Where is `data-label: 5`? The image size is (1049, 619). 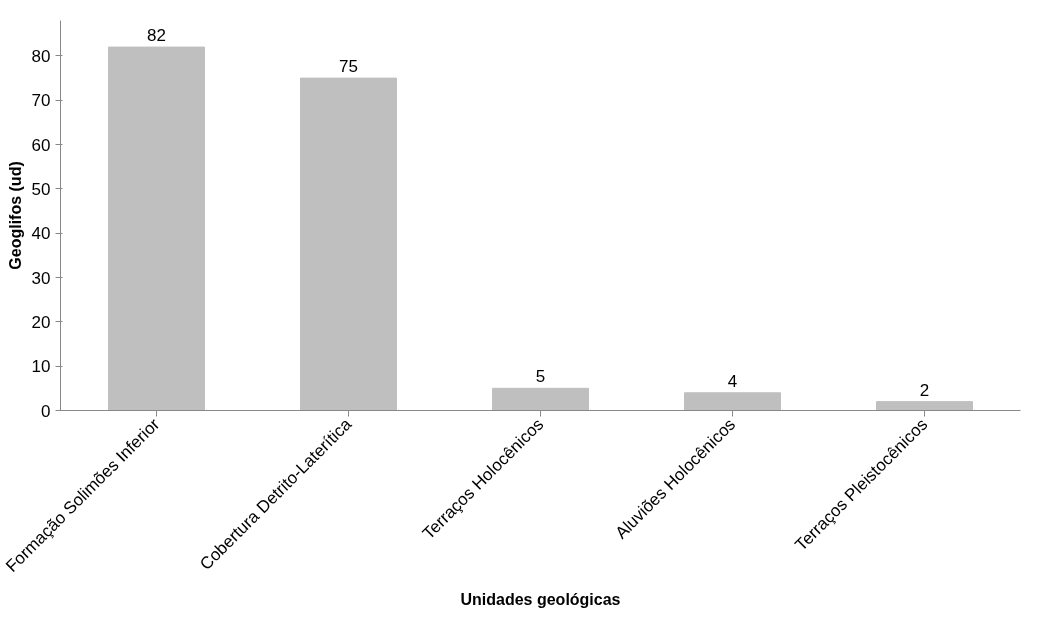 data-label: 5 is located at coordinates (540, 377).